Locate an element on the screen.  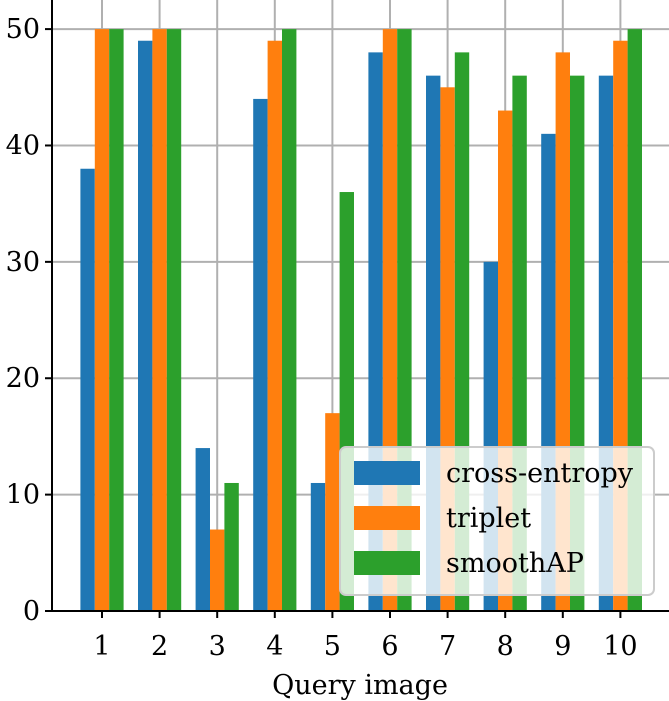
x-tick-label: 10 is located at coordinates (620, 646).